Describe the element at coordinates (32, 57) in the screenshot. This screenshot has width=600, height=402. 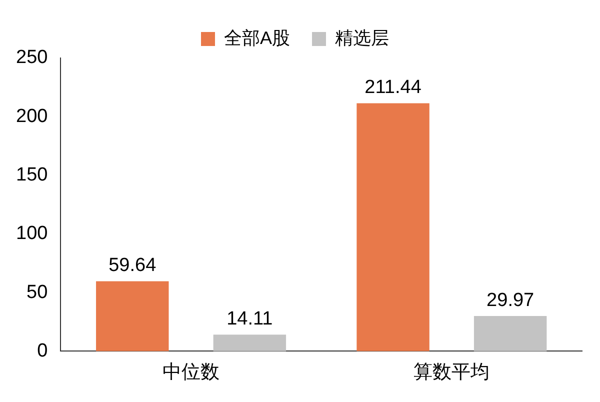
I see `y-tick-label: 250` at that location.